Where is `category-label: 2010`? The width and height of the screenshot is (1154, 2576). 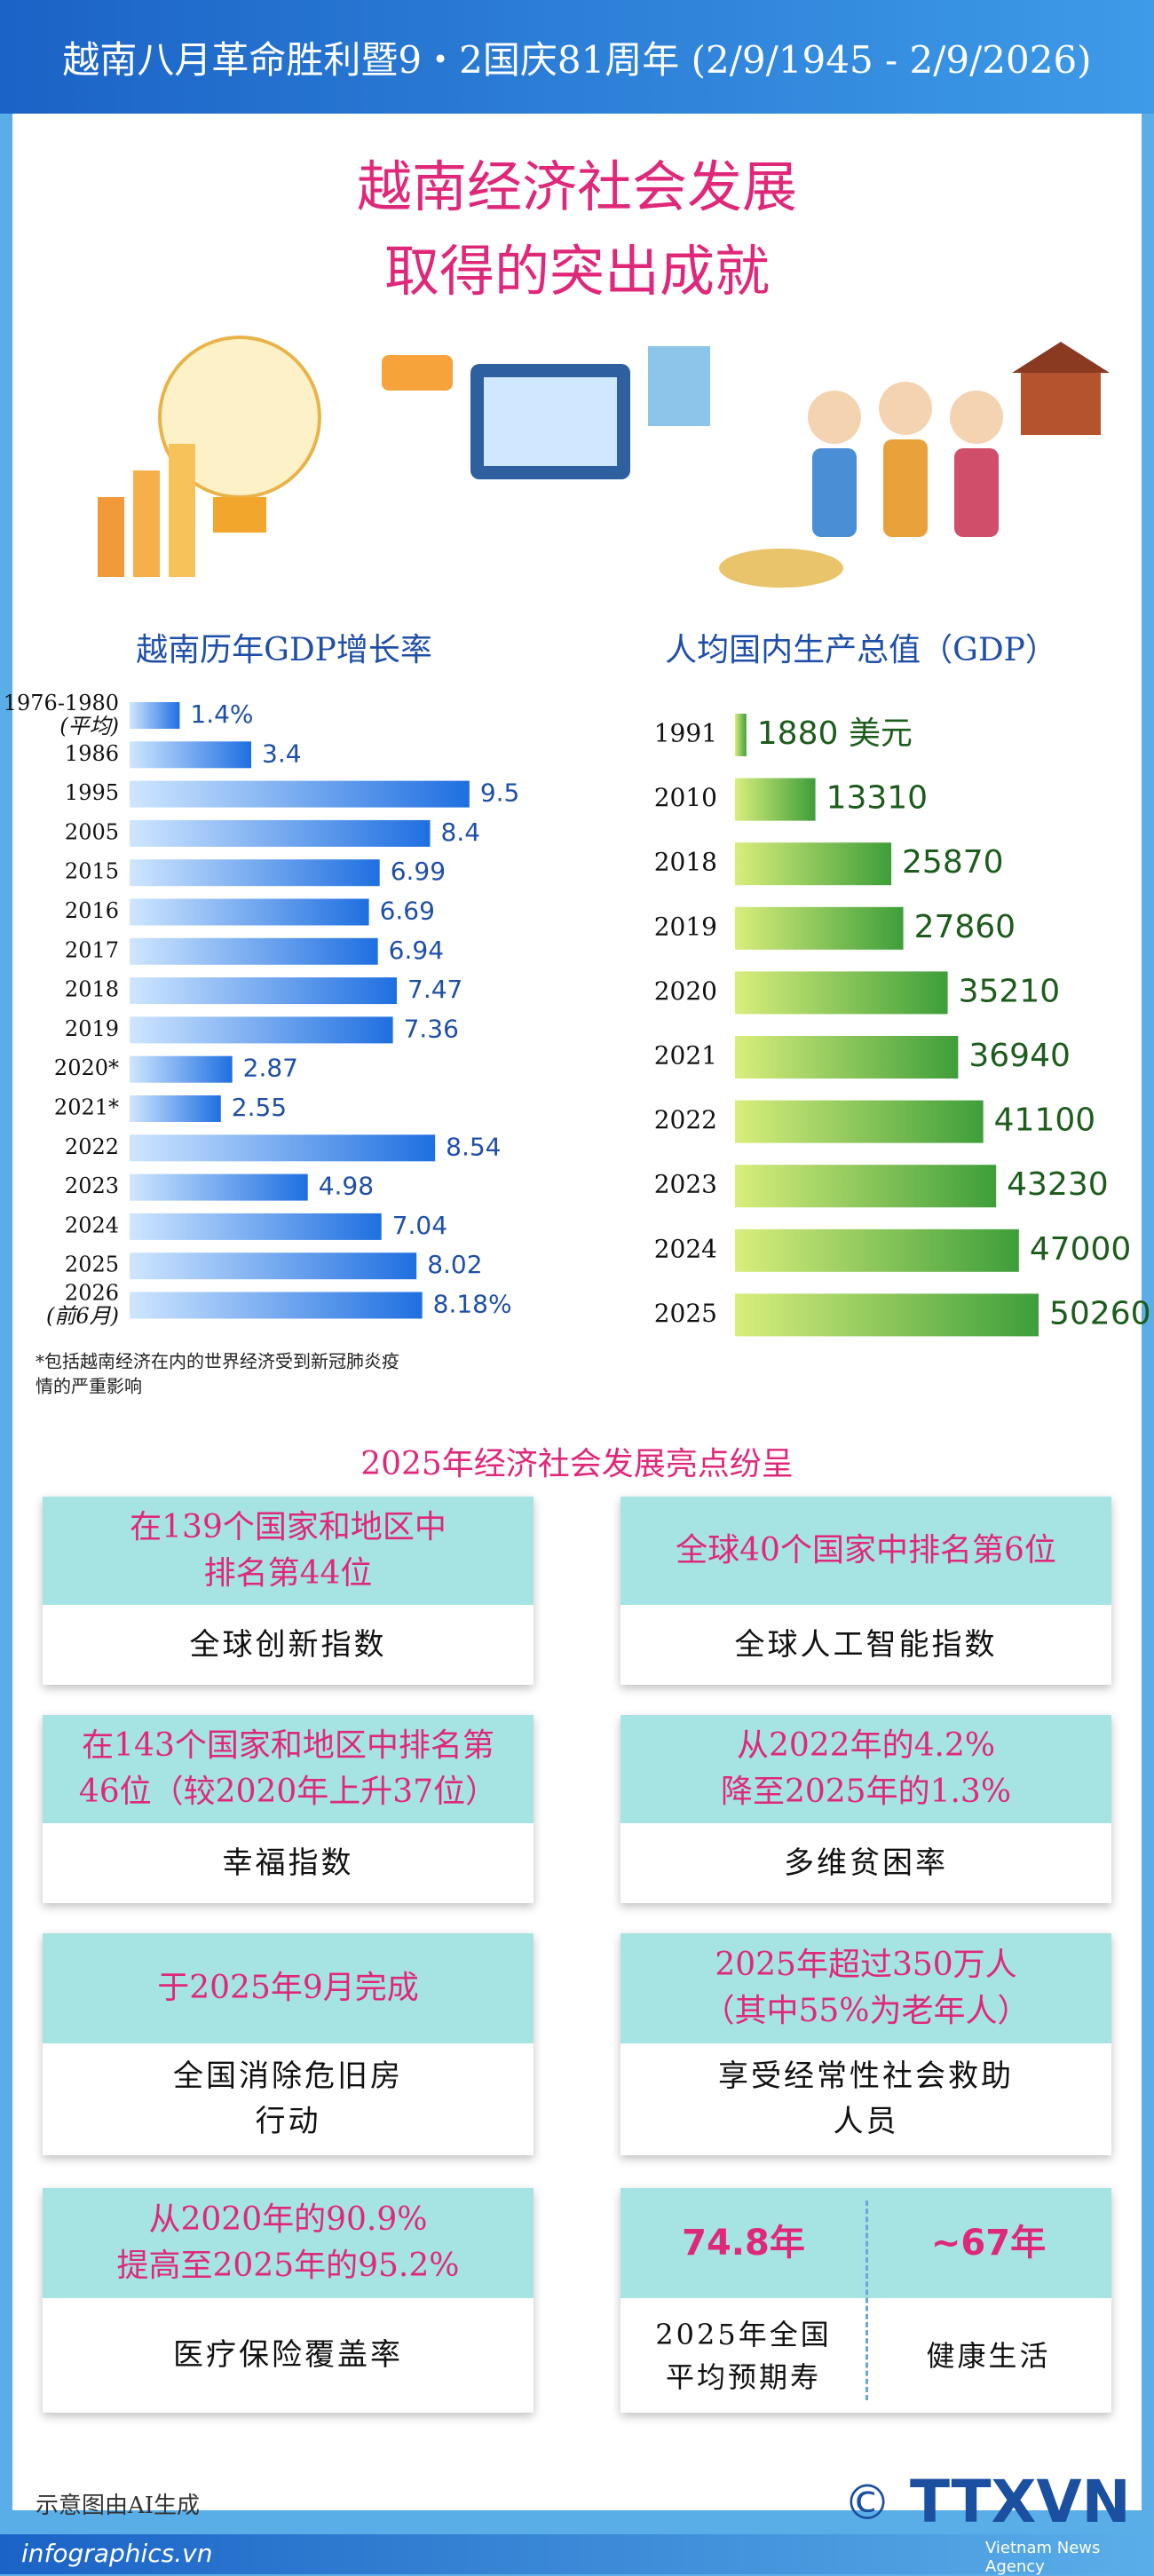 category-label: 2010 is located at coordinates (685, 797).